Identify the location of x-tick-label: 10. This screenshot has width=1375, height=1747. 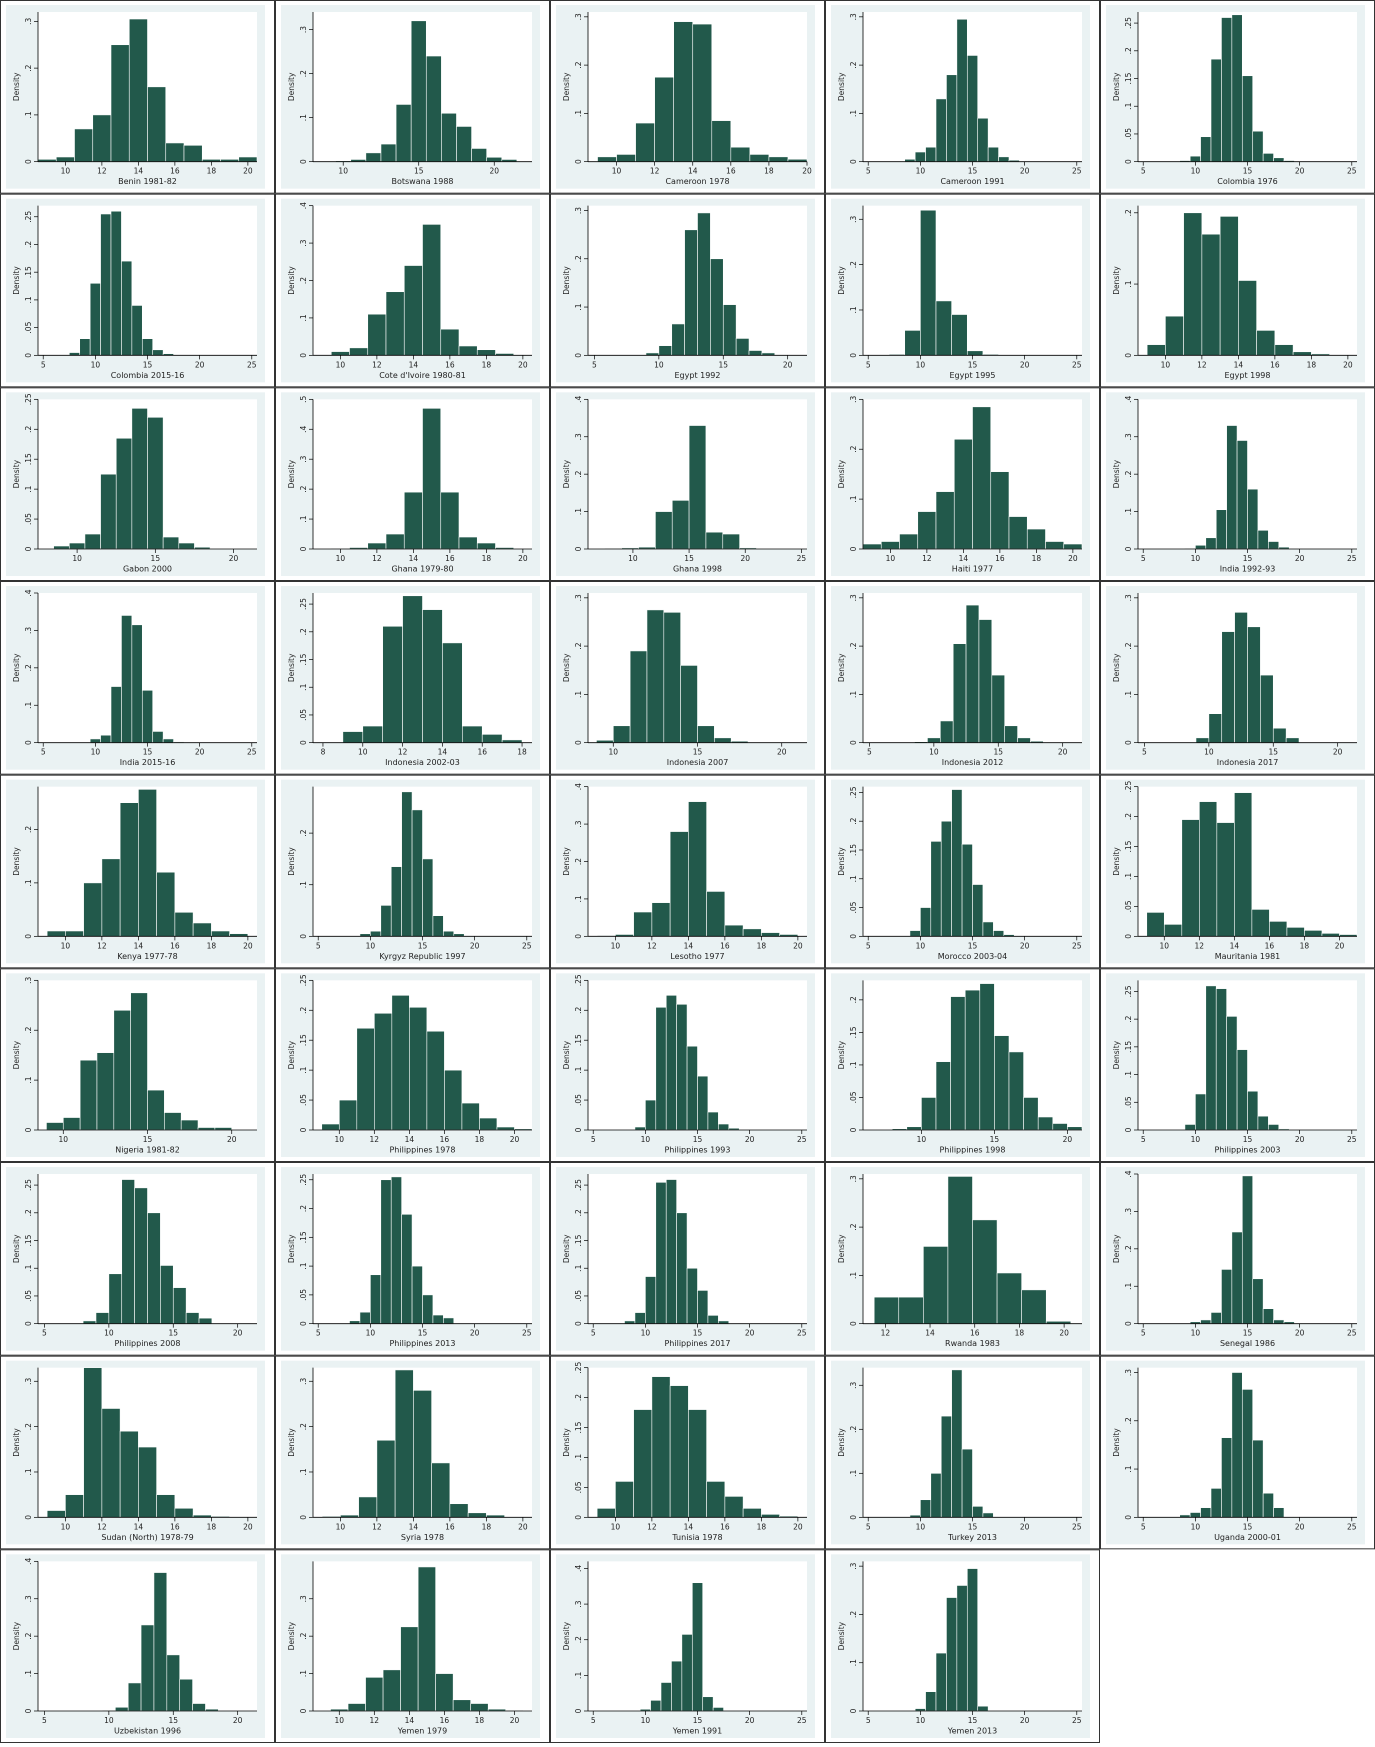
(934, 752).